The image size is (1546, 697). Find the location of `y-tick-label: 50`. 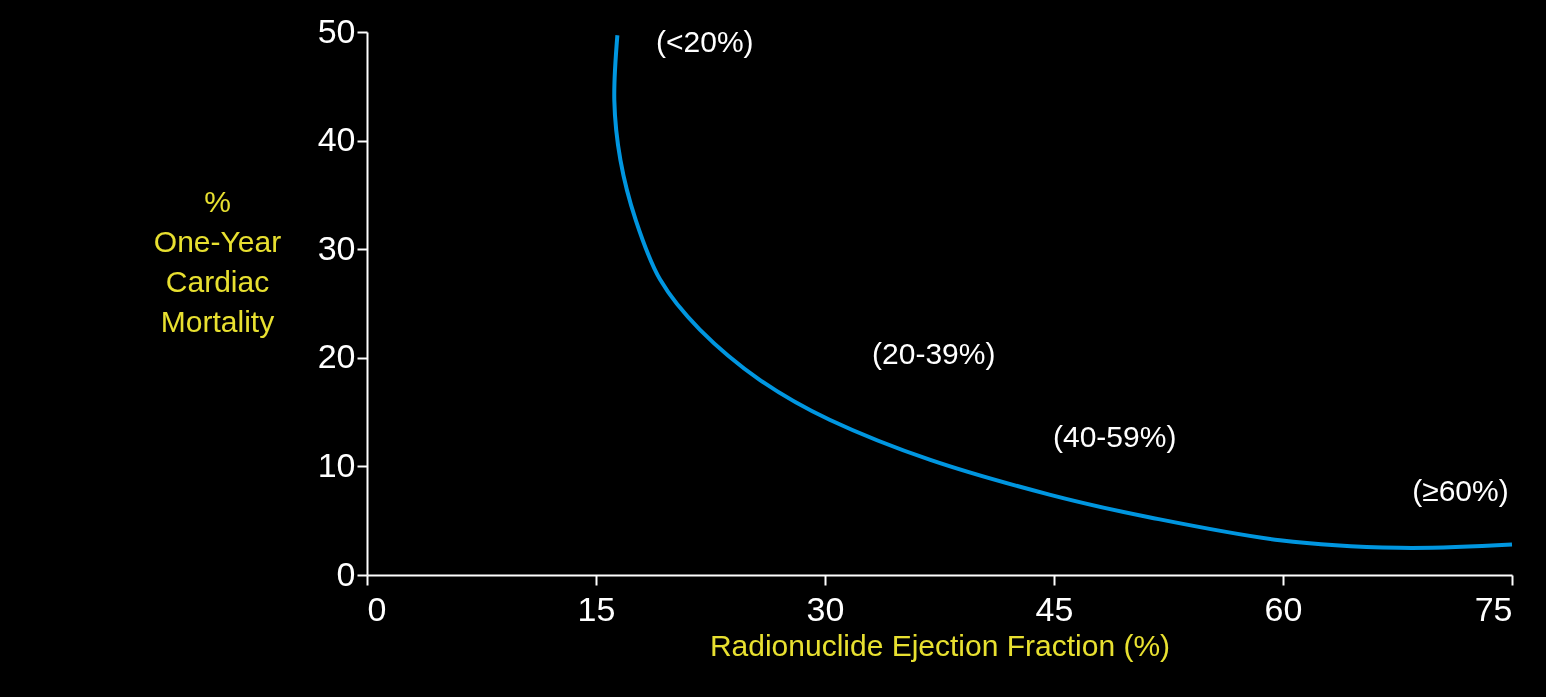

y-tick-label: 50 is located at coordinates (336, 30).